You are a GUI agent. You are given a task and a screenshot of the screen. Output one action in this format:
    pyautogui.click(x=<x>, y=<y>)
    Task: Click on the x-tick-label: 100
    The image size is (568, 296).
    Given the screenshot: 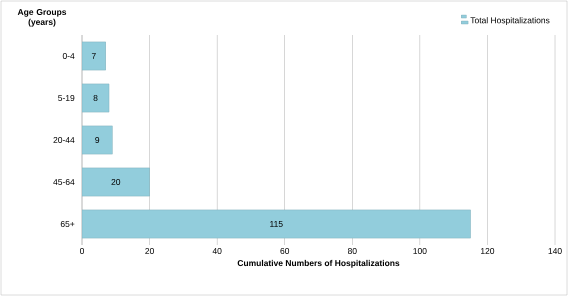 What is the action you would take?
    pyautogui.click(x=420, y=251)
    